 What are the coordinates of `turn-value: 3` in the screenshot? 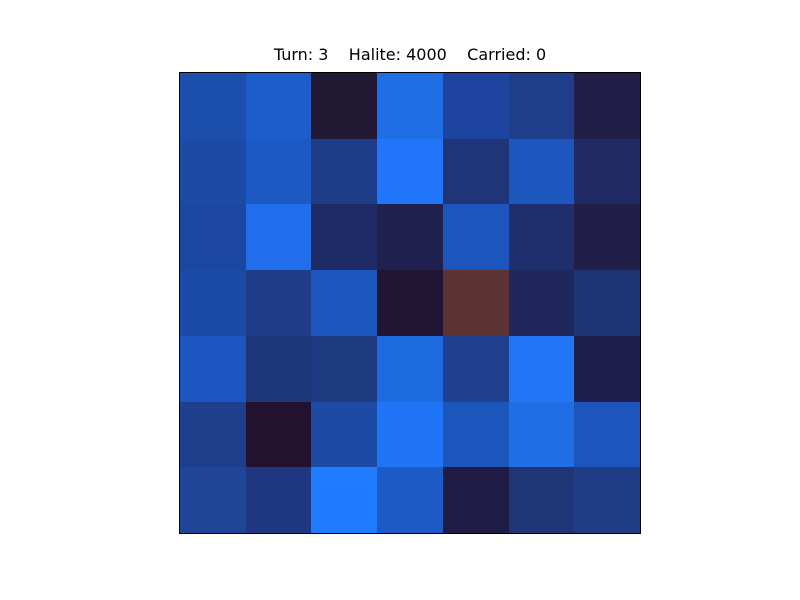 It's located at (323, 54).